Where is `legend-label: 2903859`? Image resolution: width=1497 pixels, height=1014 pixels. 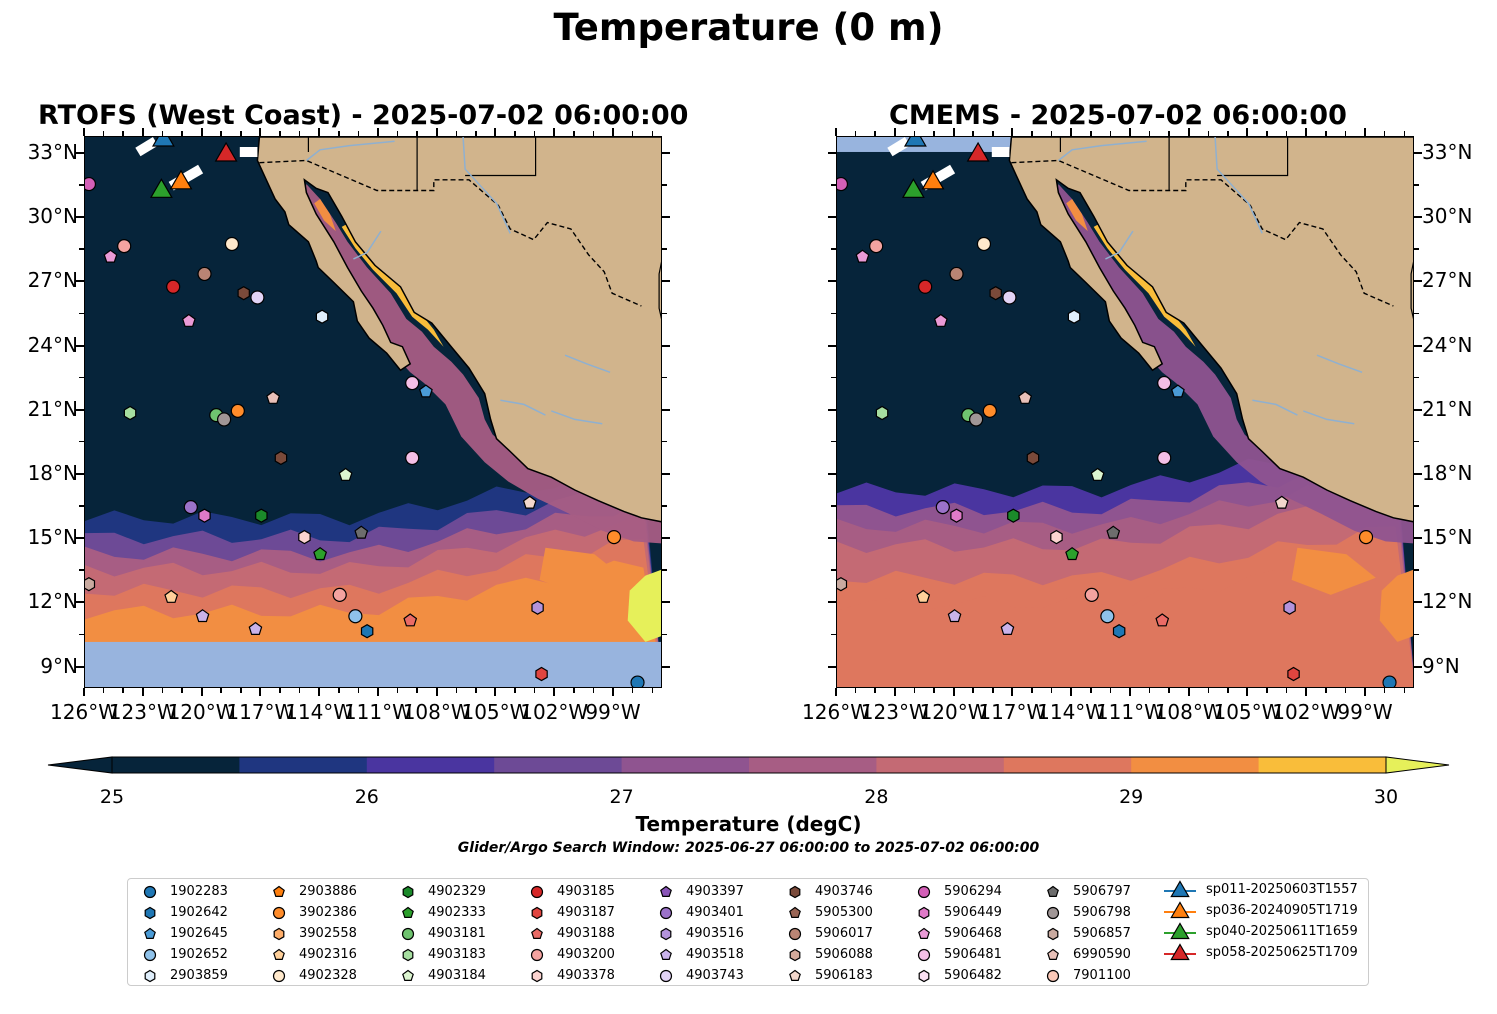 legend-label: 2903859 is located at coordinates (199, 975).